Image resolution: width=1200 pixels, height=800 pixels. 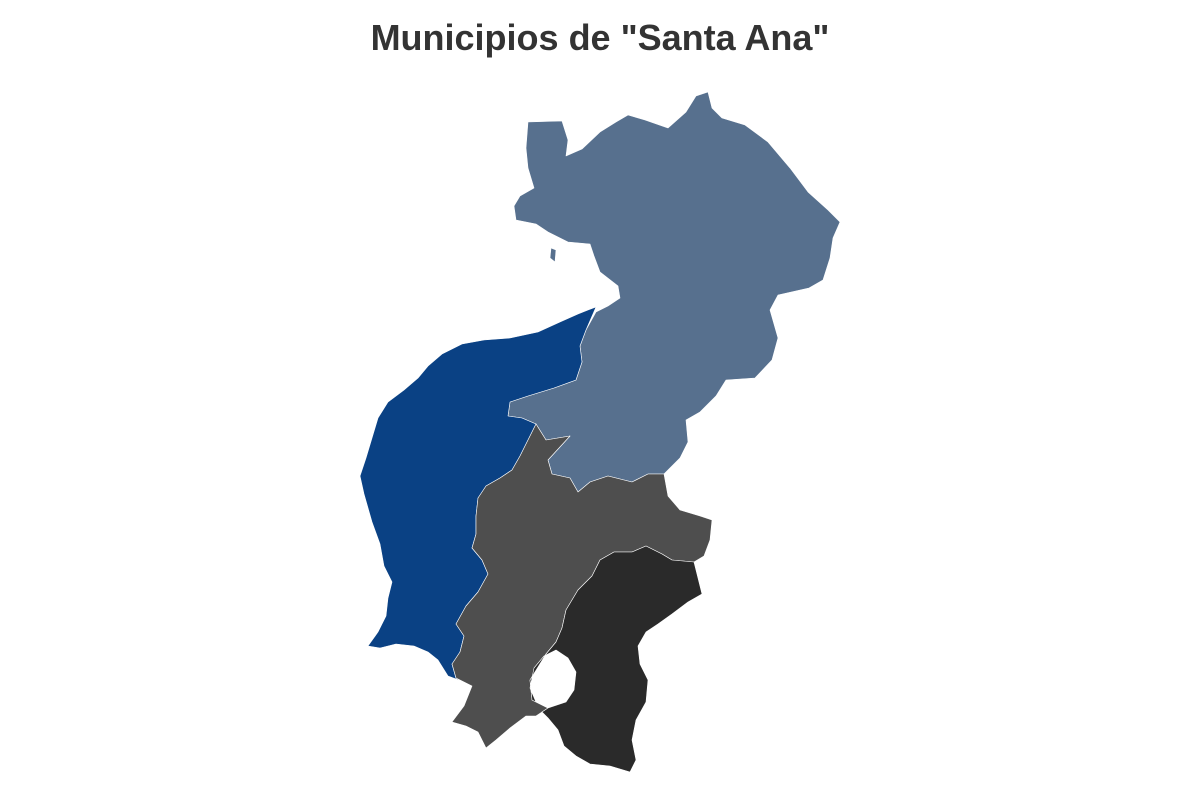 I want to click on map-title: Municipios de "Santa Ana", so click(x=600, y=37).